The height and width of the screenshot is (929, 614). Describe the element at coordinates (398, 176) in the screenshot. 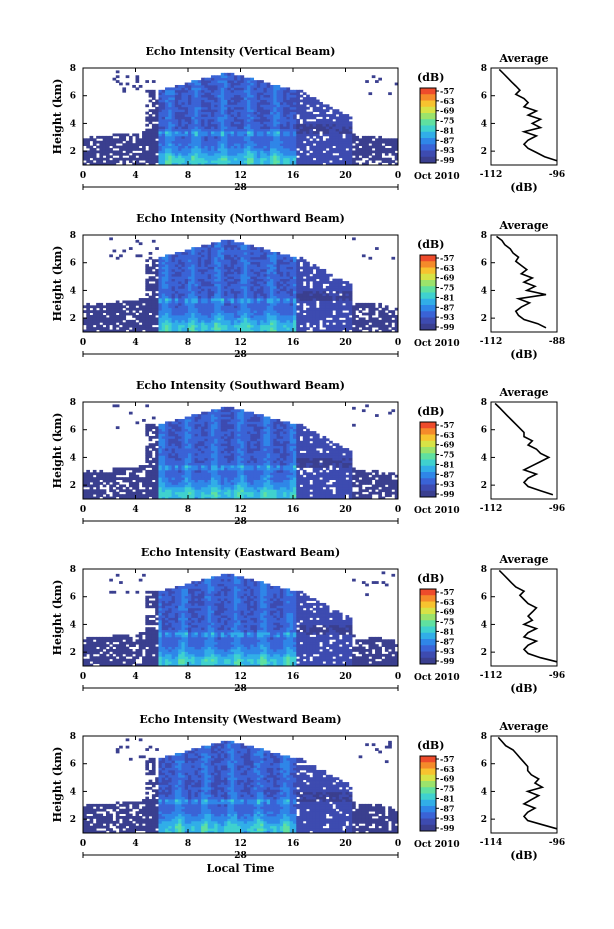

I see `x-tick-label: 0` at that location.